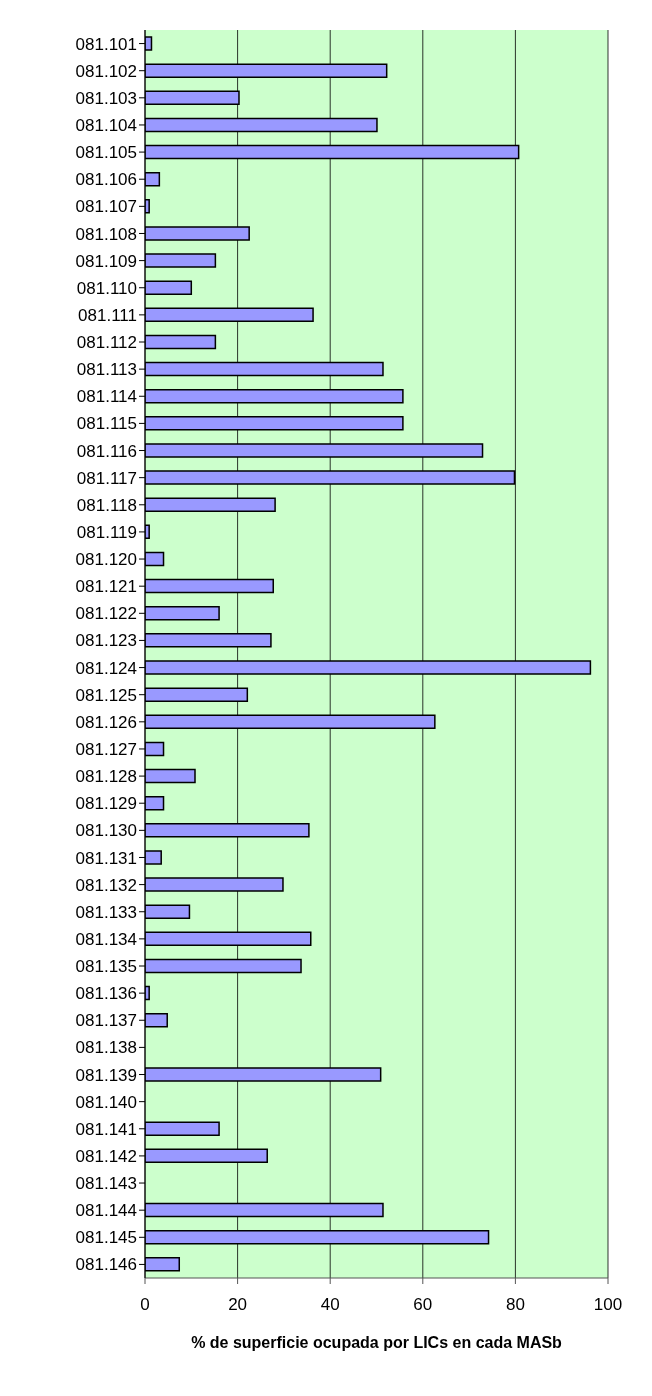 Image resolution: width=652 pixels, height=1396 pixels. Describe the element at coordinates (106, 397) in the screenshot. I see `y-tick-label: 081.114` at that location.